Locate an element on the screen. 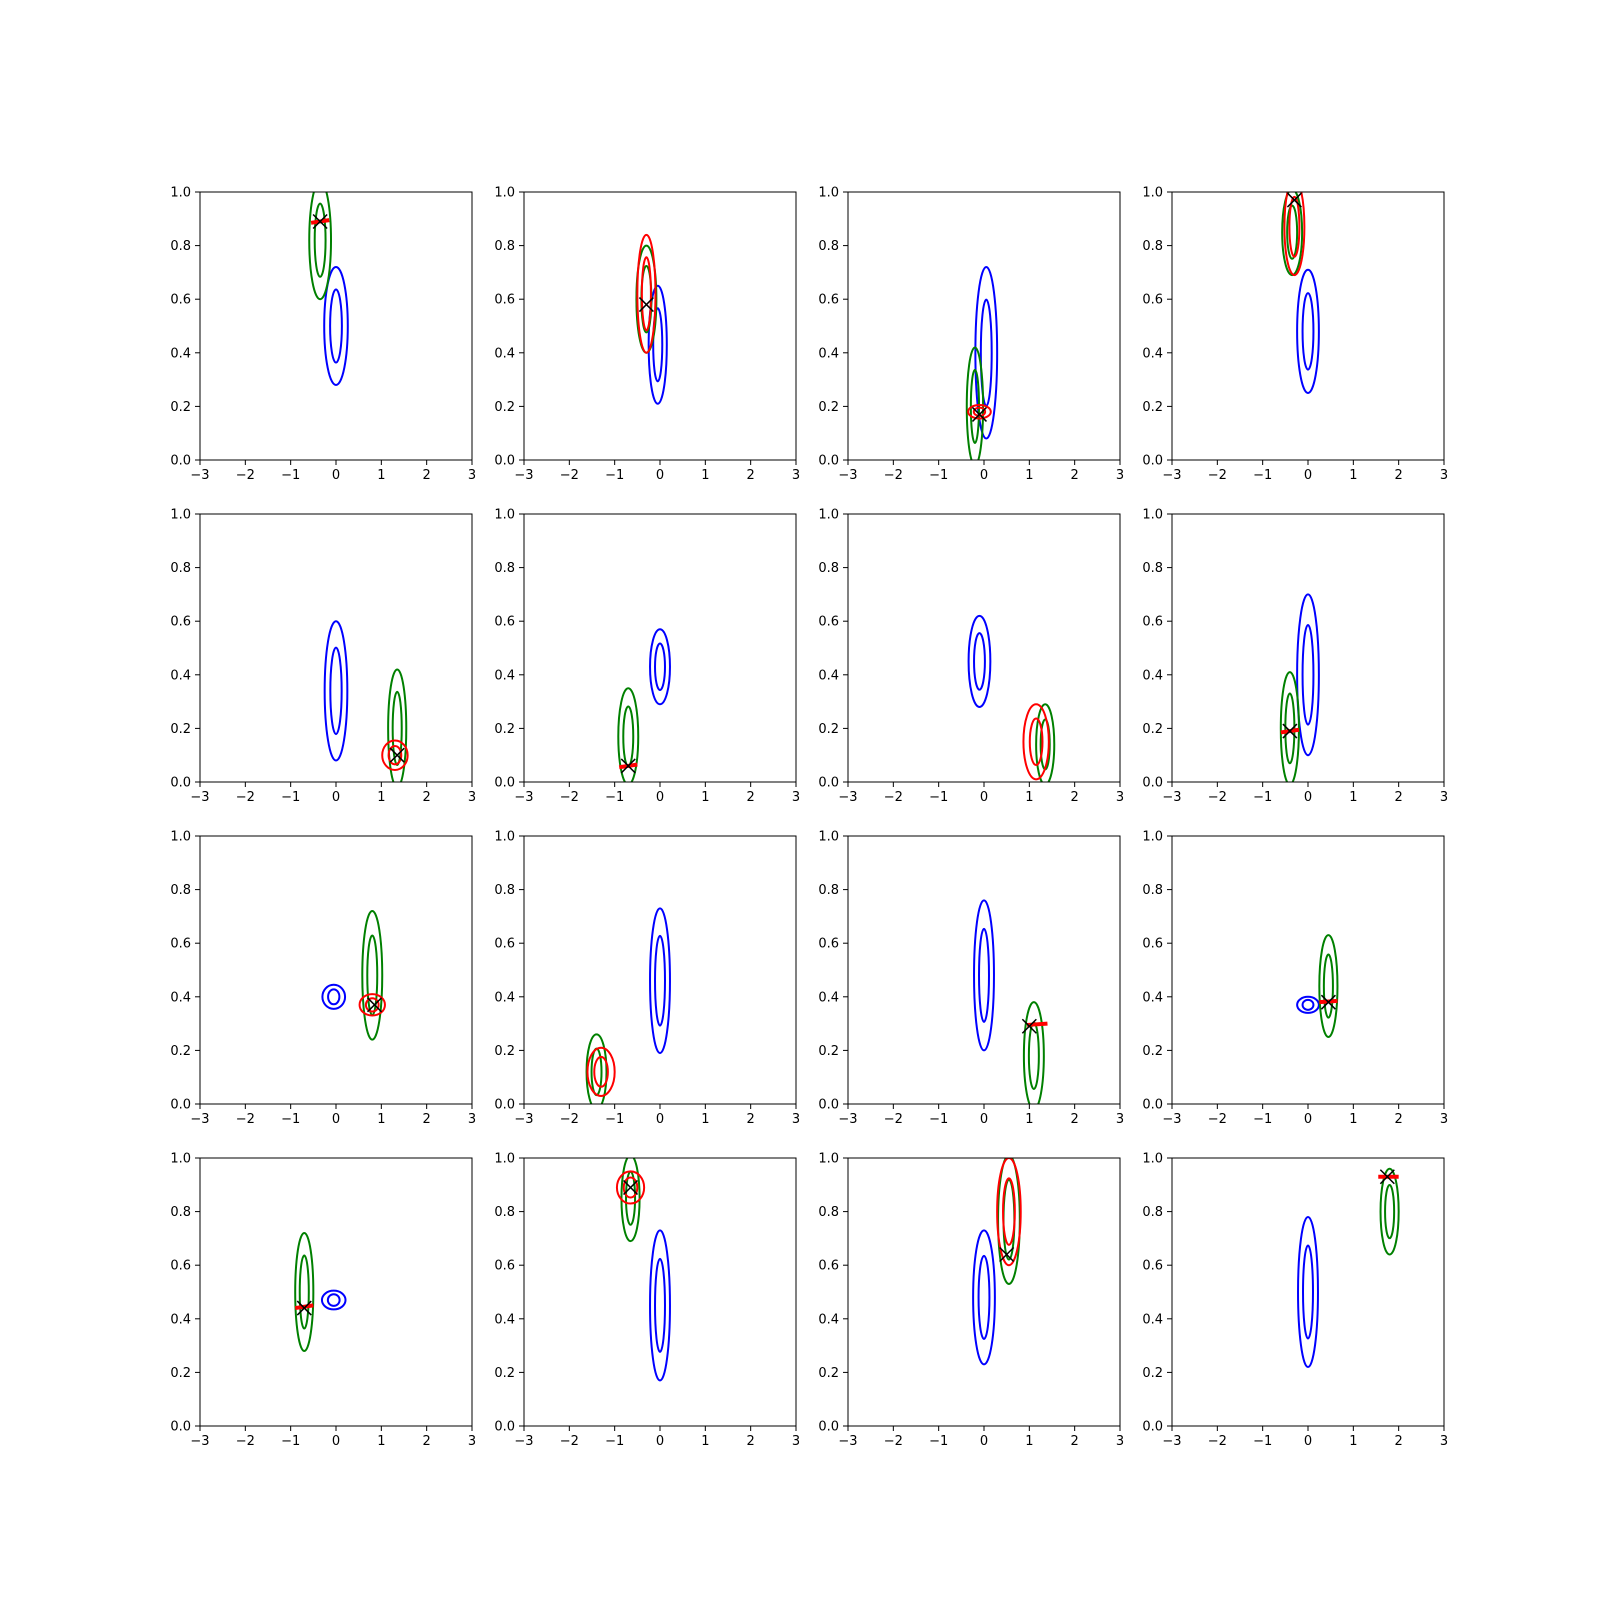 The height and width of the screenshot is (1600, 1600). subplot-2: −3 −2 −1 0 1 2 3 0.0 0.2 0.4 0.6 0.8 1.0 is located at coordinates (647, 335).